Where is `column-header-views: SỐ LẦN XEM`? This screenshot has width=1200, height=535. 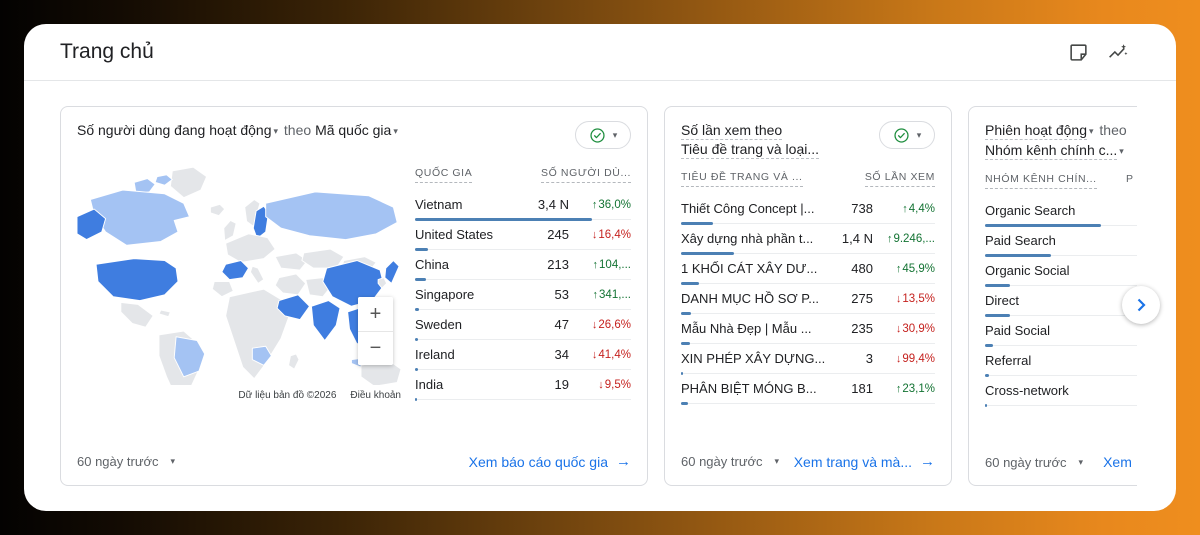
column-header-views: SỐ LẦN XEM is located at coordinates (899, 179).